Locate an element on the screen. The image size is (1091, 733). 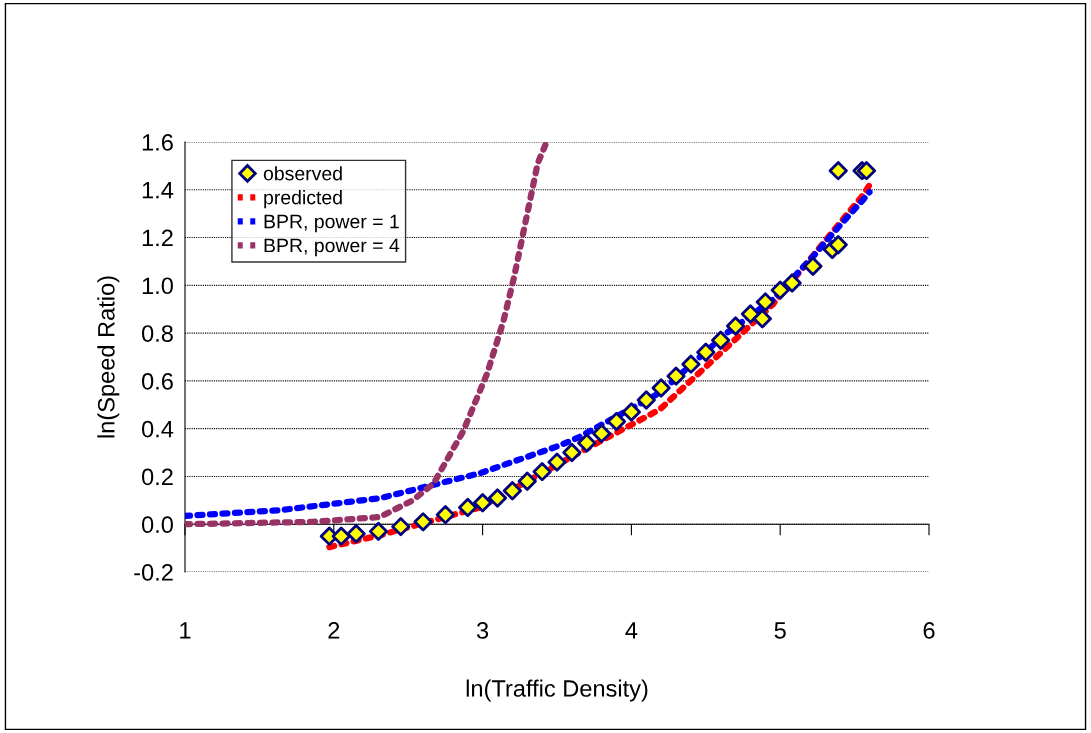
x-tick-label: 5 is located at coordinates (780, 630).